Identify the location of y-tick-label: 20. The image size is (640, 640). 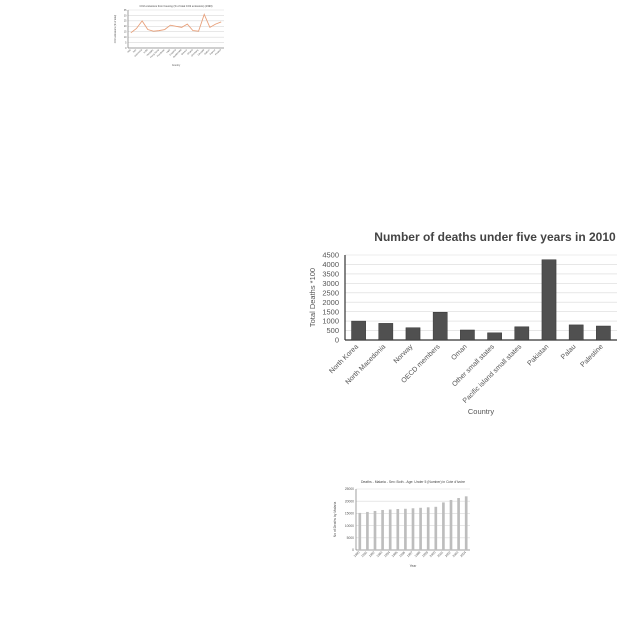
(125, 26).